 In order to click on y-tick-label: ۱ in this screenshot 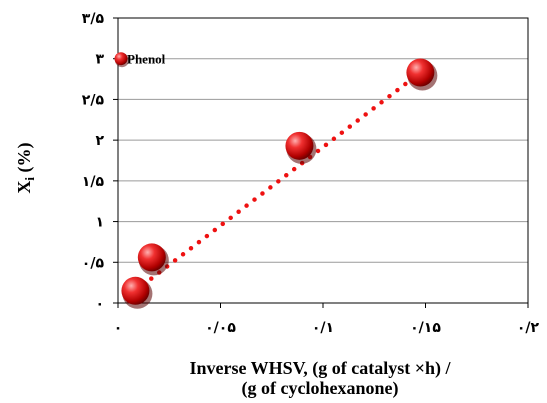, I will do `click(99, 223)`.